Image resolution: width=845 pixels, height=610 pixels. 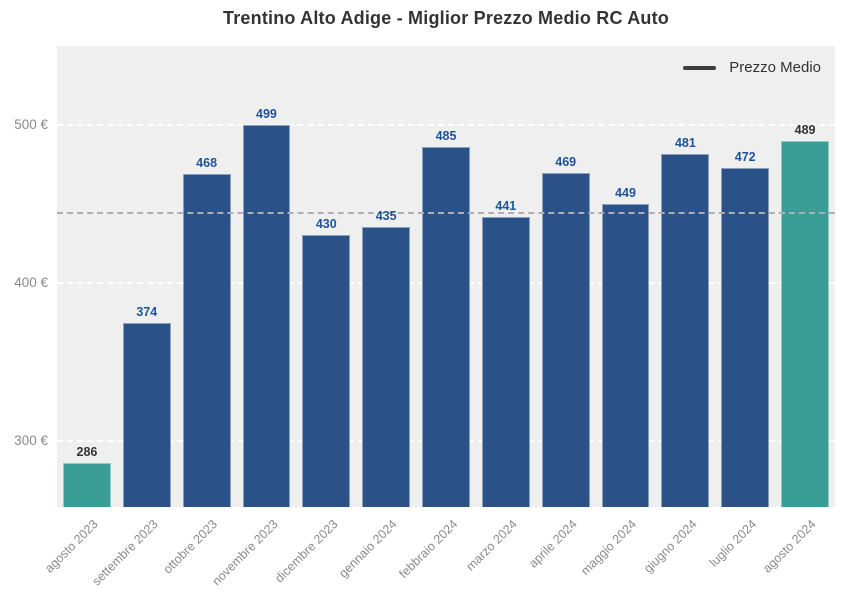 What do you see at coordinates (306, 551) in the screenshot?
I see `x-tick-label-text: dicembre 2023` at bounding box center [306, 551].